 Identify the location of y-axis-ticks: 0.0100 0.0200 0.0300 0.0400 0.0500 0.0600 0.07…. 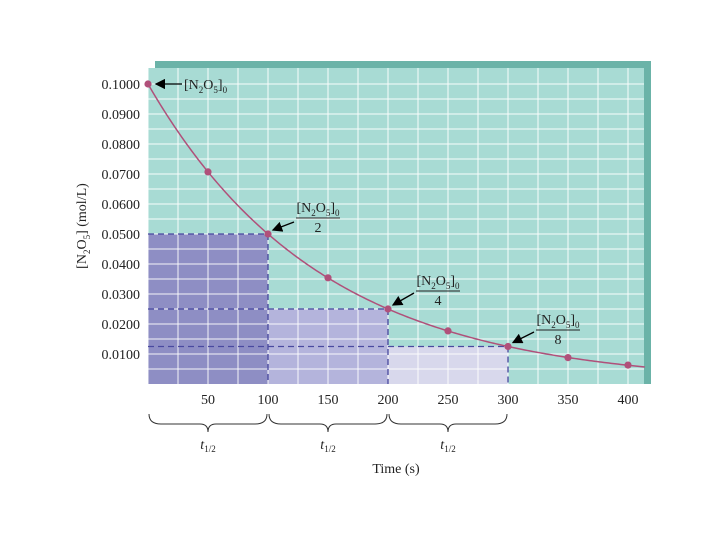
(121, 220).